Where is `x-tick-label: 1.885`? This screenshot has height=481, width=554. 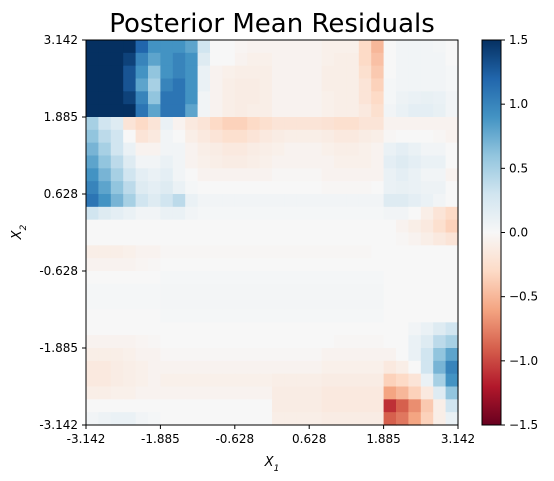
x-tick-label: 1.885 is located at coordinates (383, 439).